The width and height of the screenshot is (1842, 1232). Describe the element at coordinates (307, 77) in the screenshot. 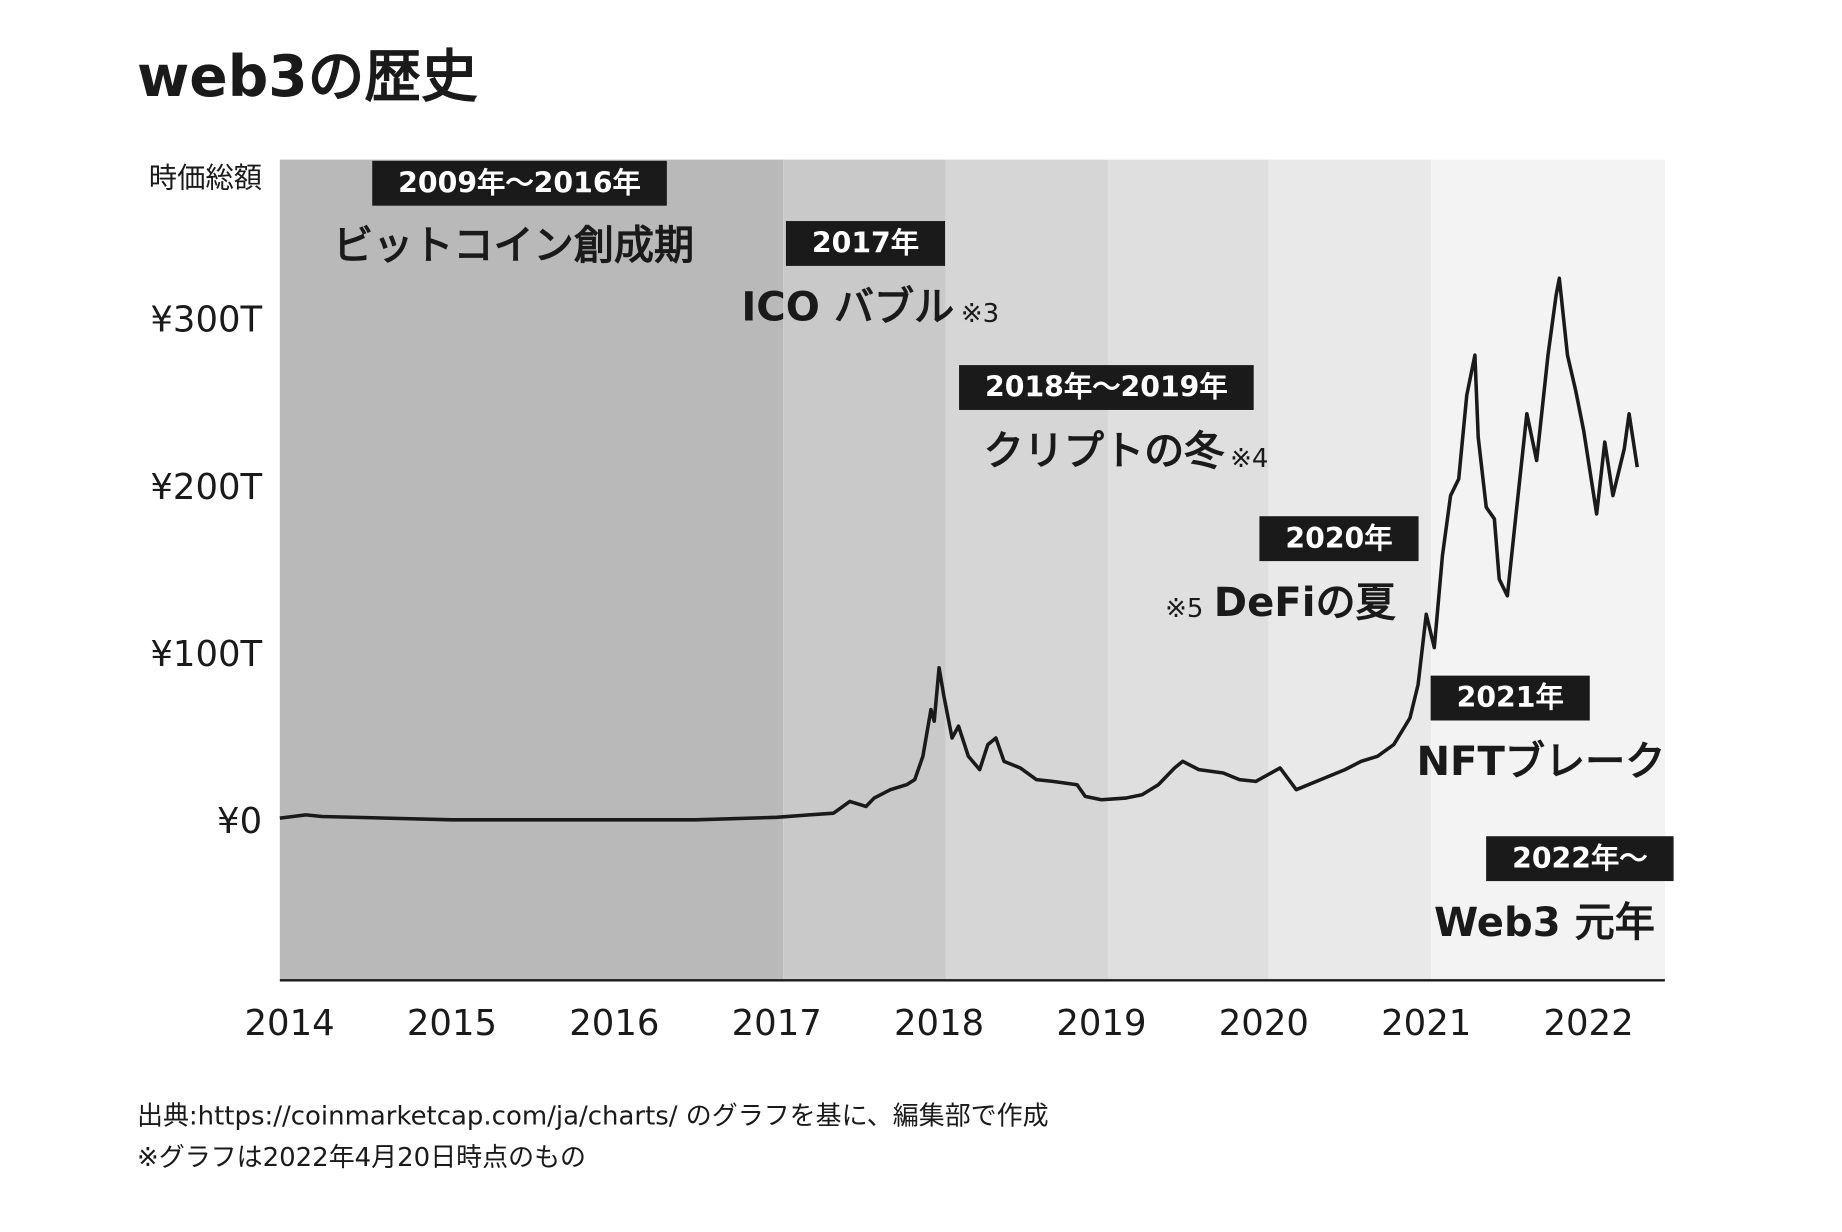

I see `chart-title: web3の歴史` at that location.